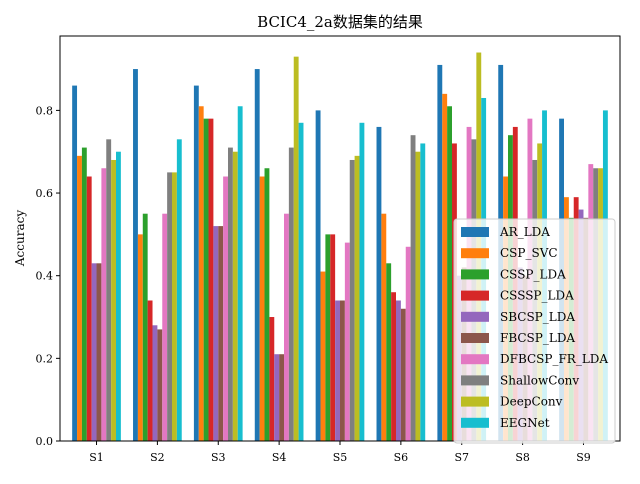 The image size is (640, 484). Describe the element at coordinates (75, 263) in the screenshot. I see `bar-ar-lda-s1` at that location.